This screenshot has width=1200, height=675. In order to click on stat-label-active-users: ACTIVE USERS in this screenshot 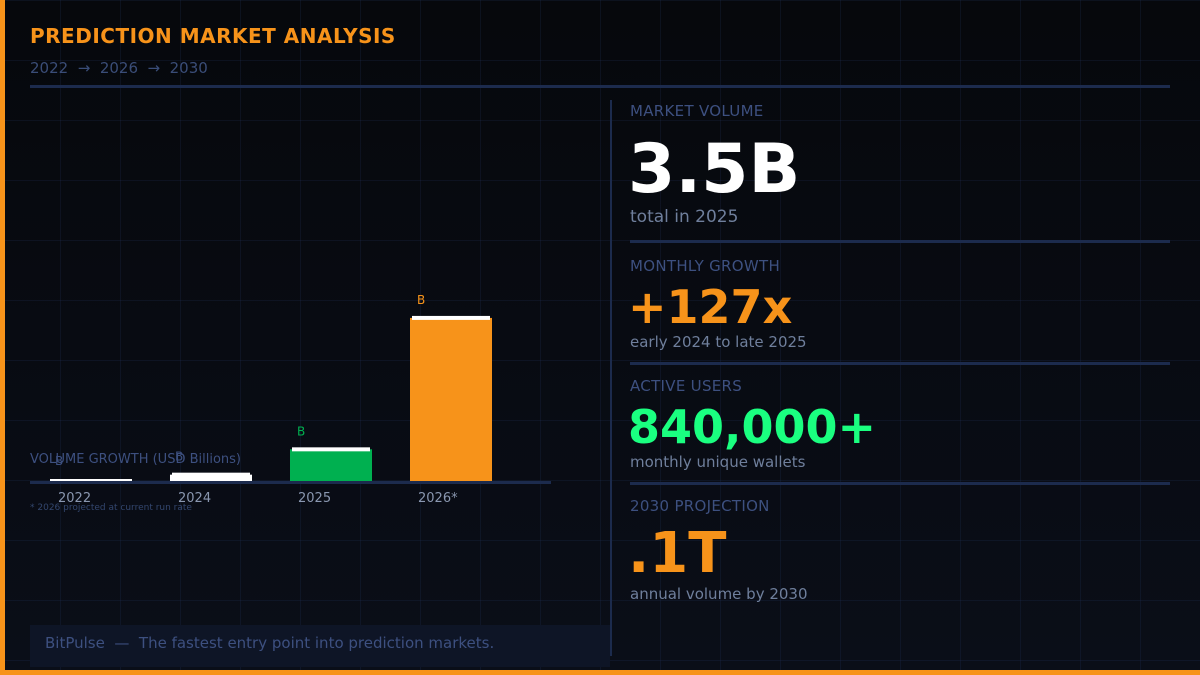, I will do `click(686, 386)`.